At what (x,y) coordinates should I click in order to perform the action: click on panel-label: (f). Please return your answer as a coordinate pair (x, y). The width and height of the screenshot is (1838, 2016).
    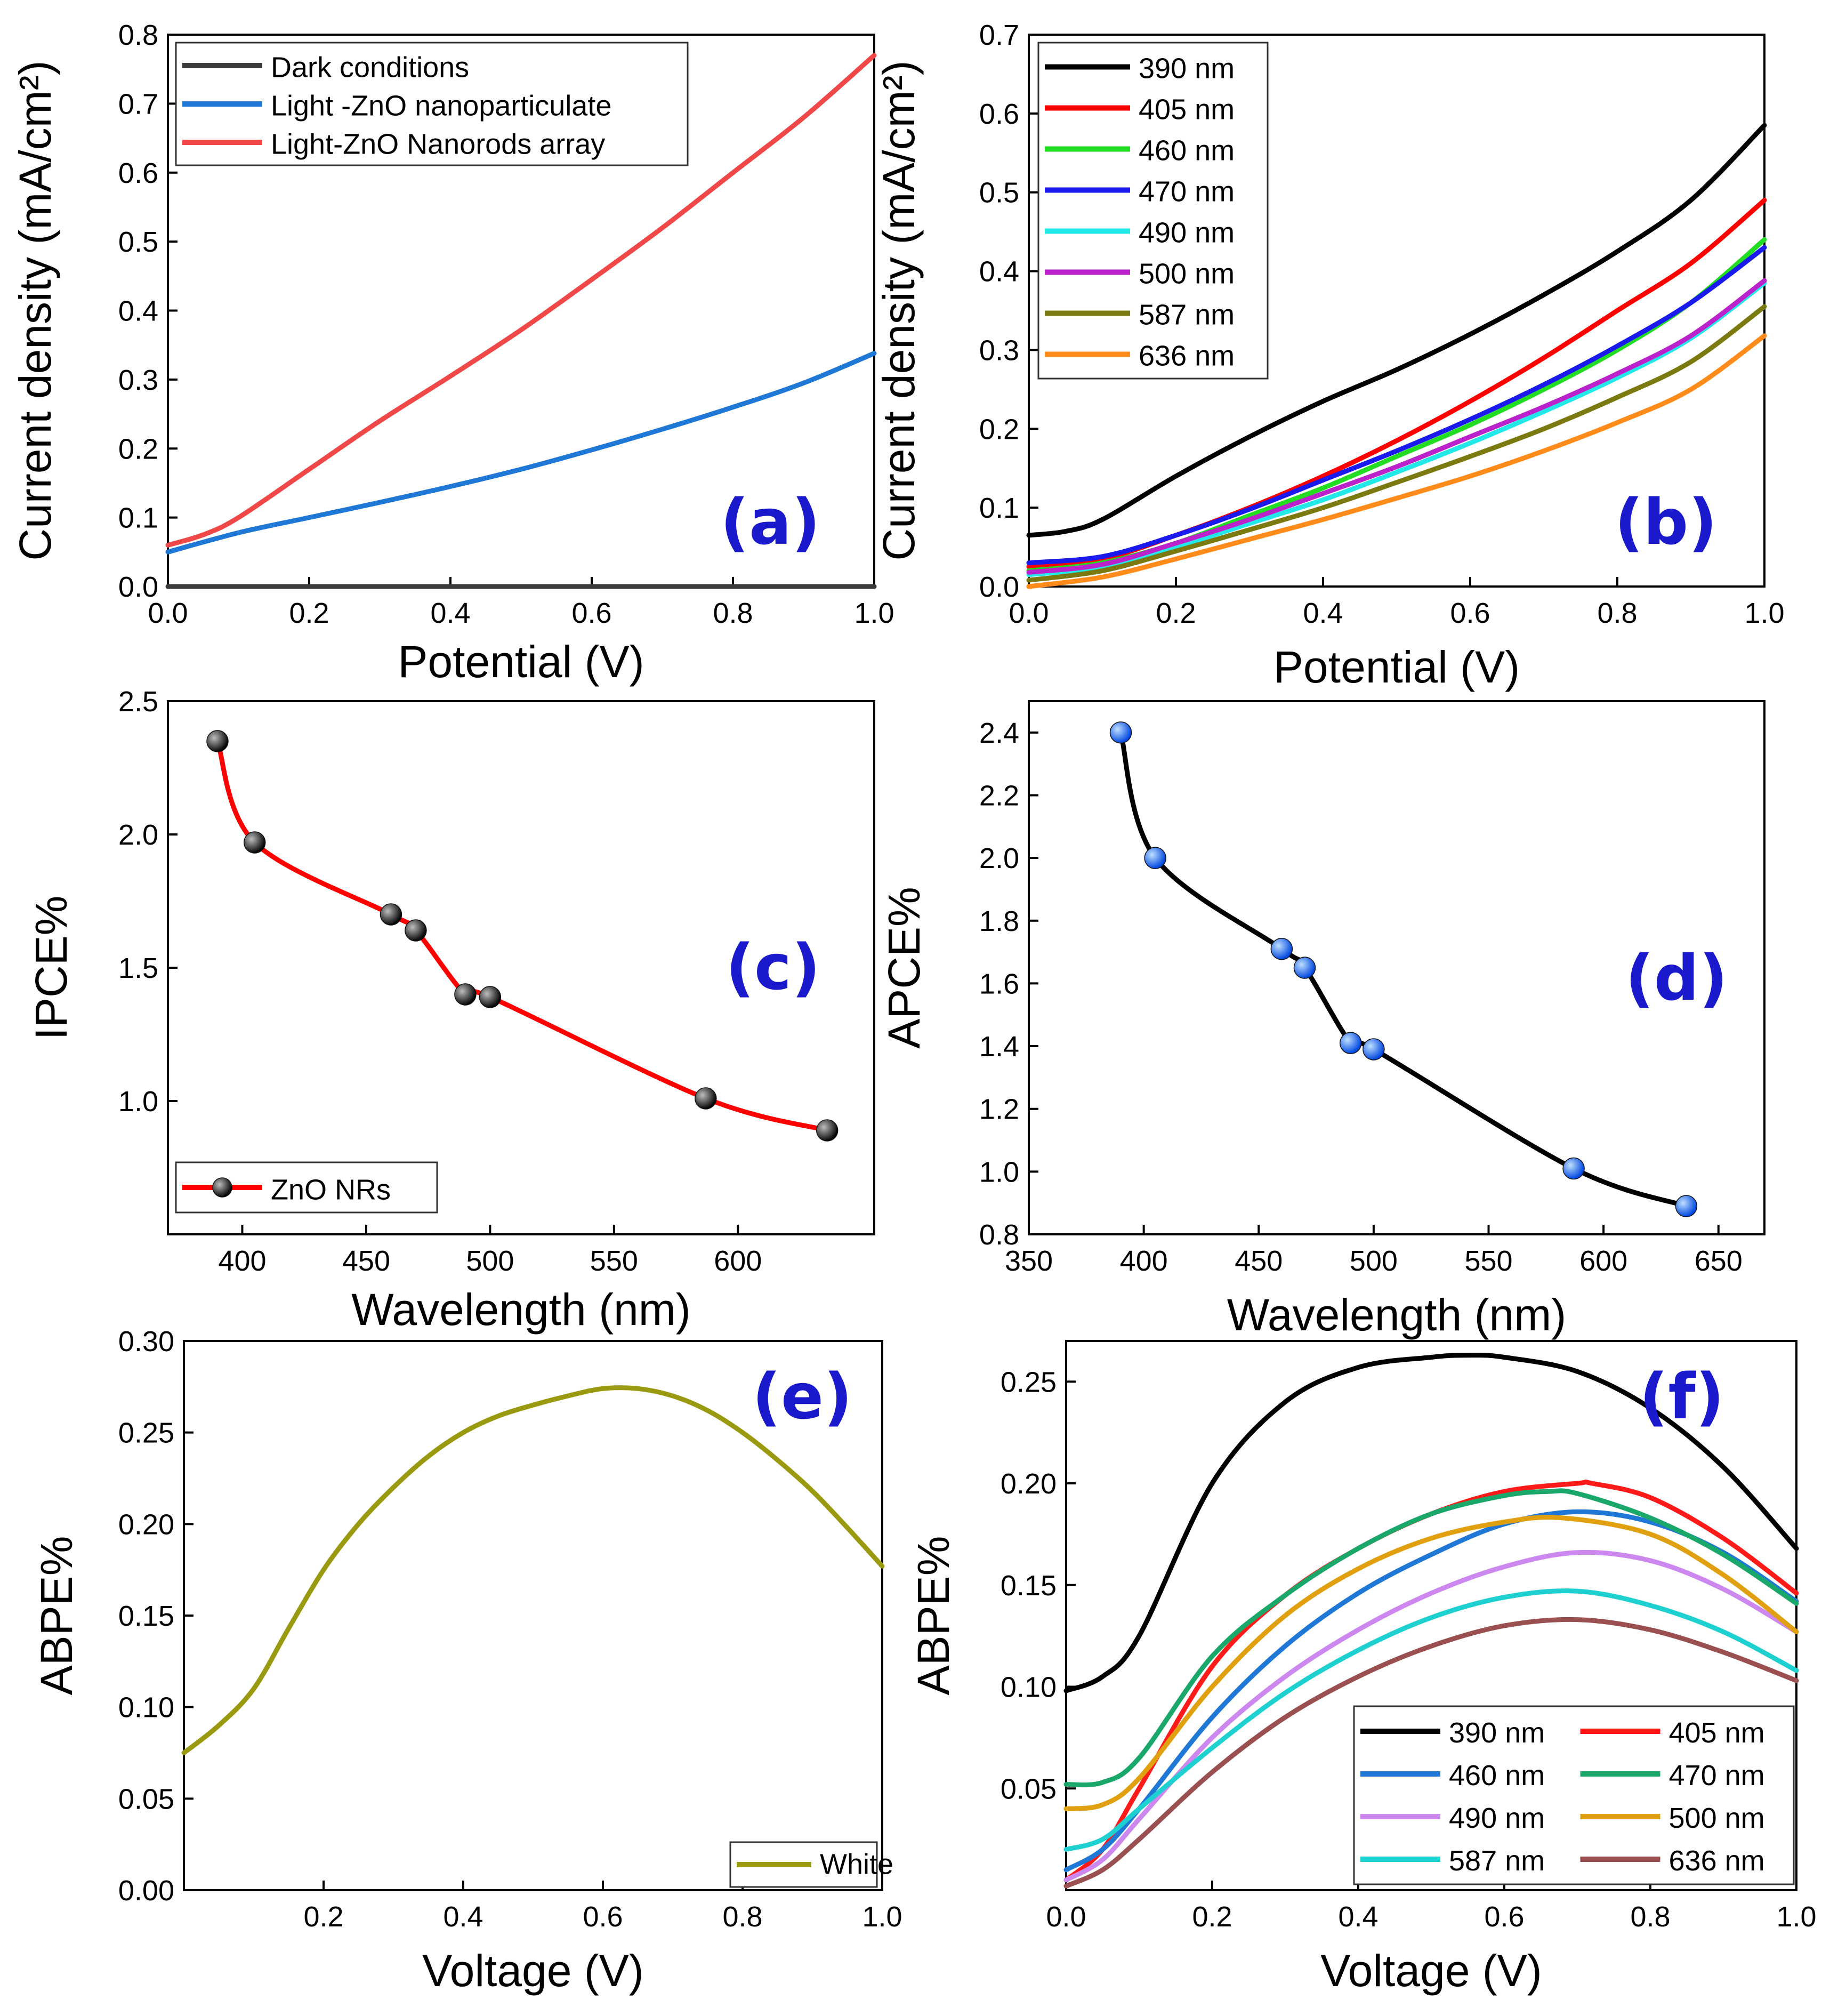
    Looking at the image, I should click on (1681, 1396).